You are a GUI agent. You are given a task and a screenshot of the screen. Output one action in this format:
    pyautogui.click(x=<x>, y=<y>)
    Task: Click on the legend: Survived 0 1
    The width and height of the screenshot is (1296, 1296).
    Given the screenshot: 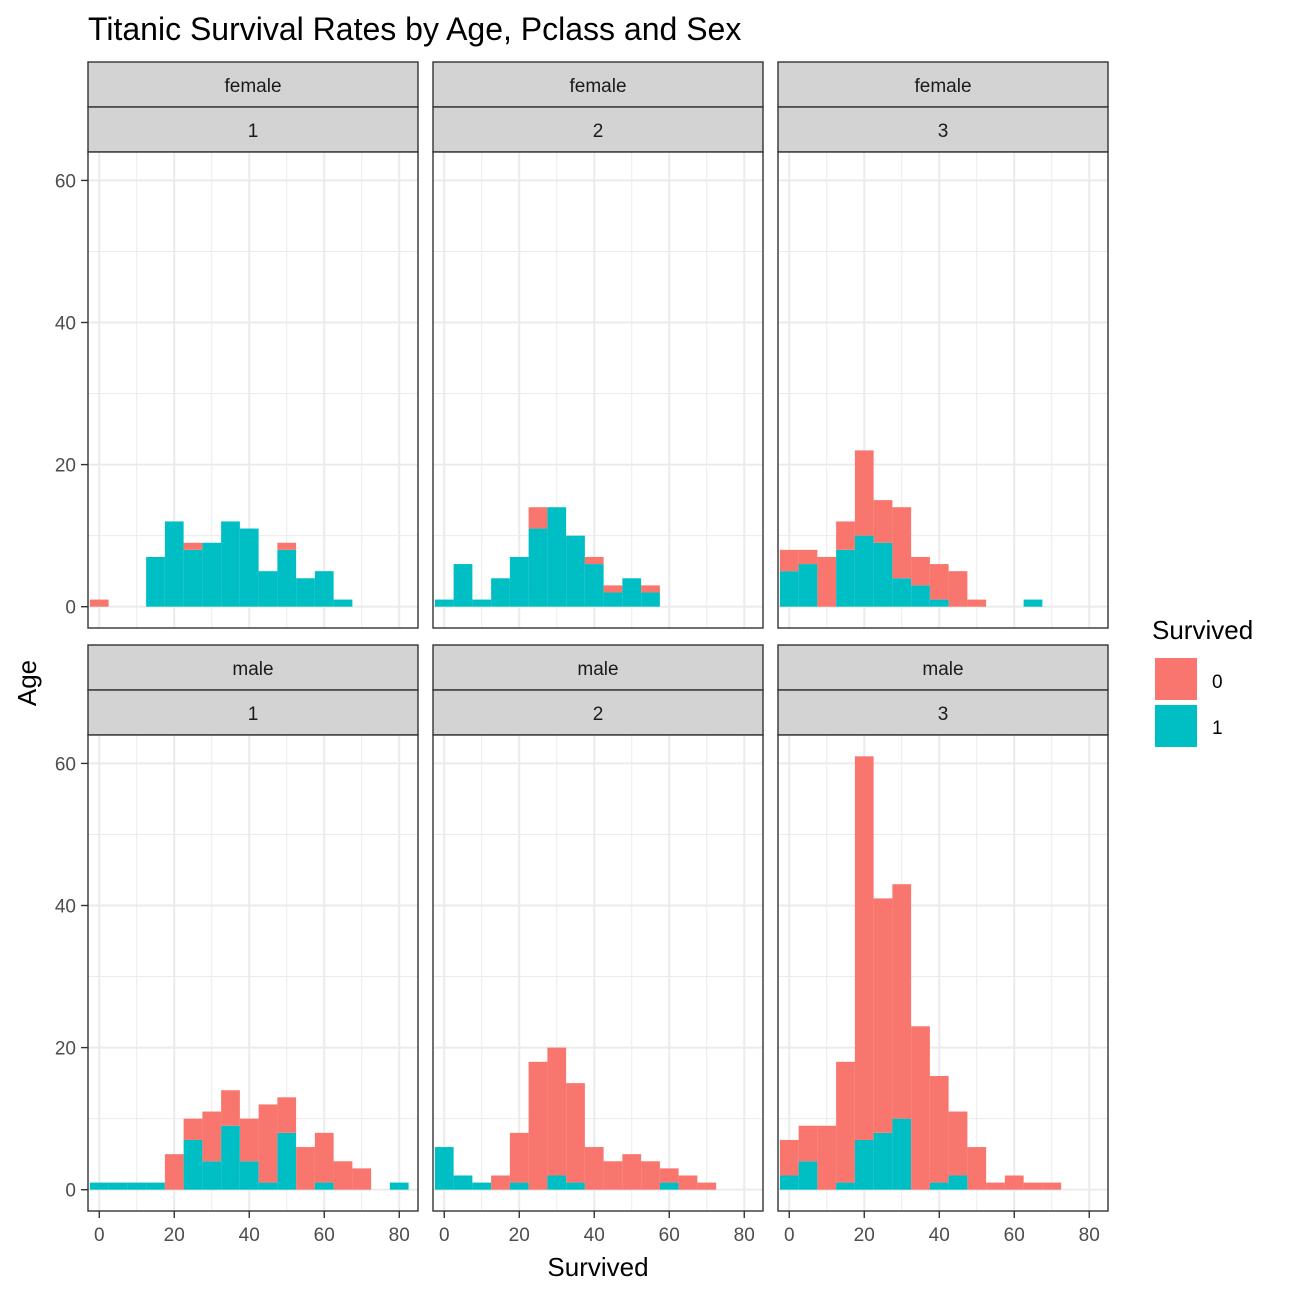 What is the action you would take?
    pyautogui.click(x=1202, y=681)
    